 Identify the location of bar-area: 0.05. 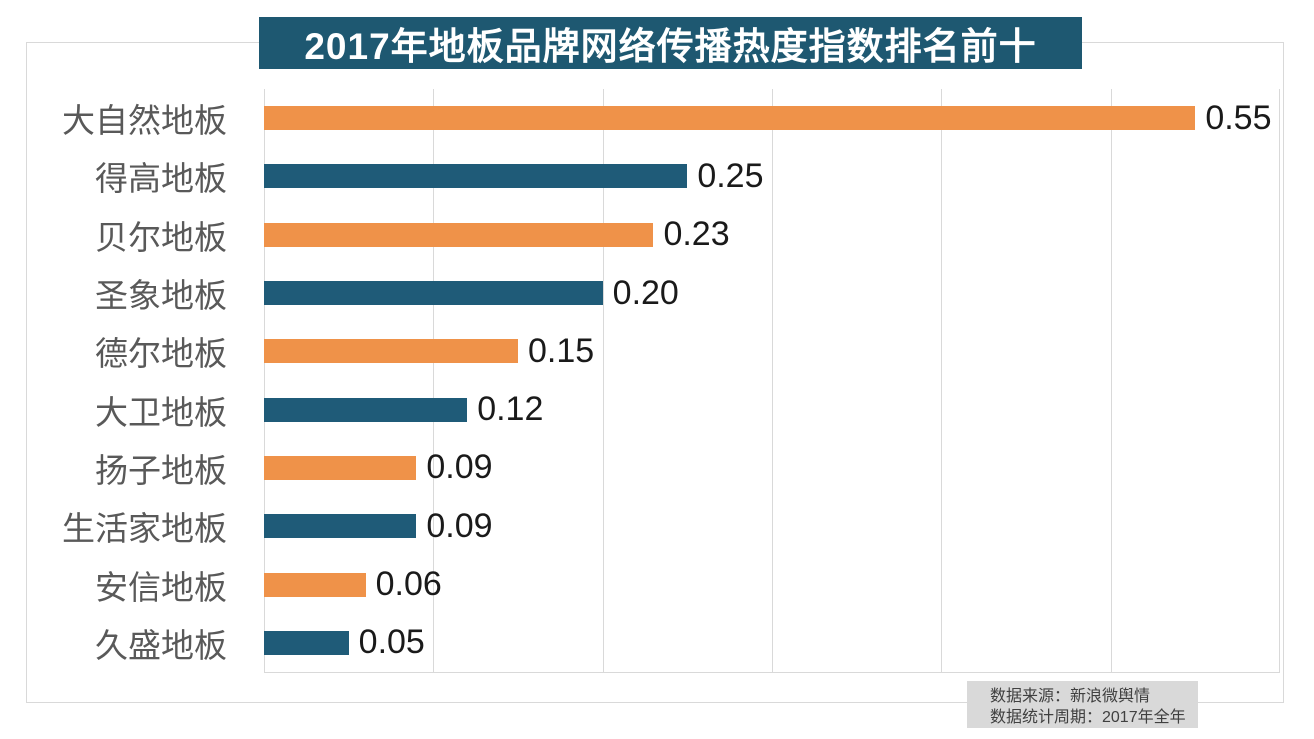
(772, 643).